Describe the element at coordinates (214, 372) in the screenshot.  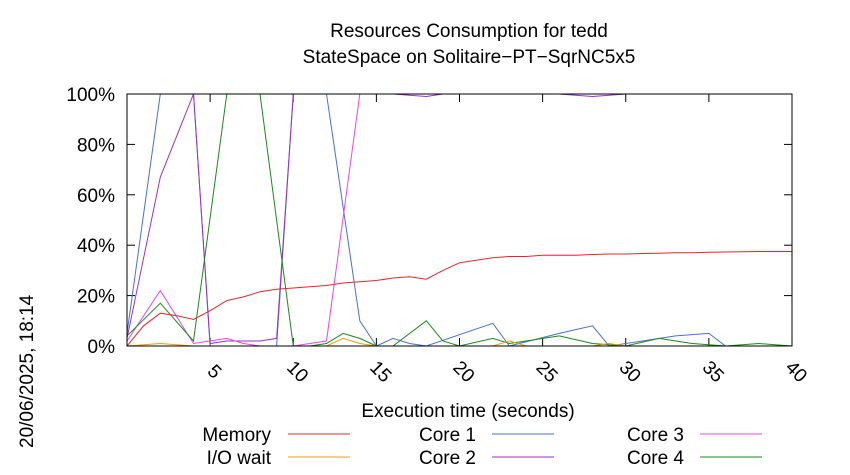
I see `x-tick-label: 5` at that location.